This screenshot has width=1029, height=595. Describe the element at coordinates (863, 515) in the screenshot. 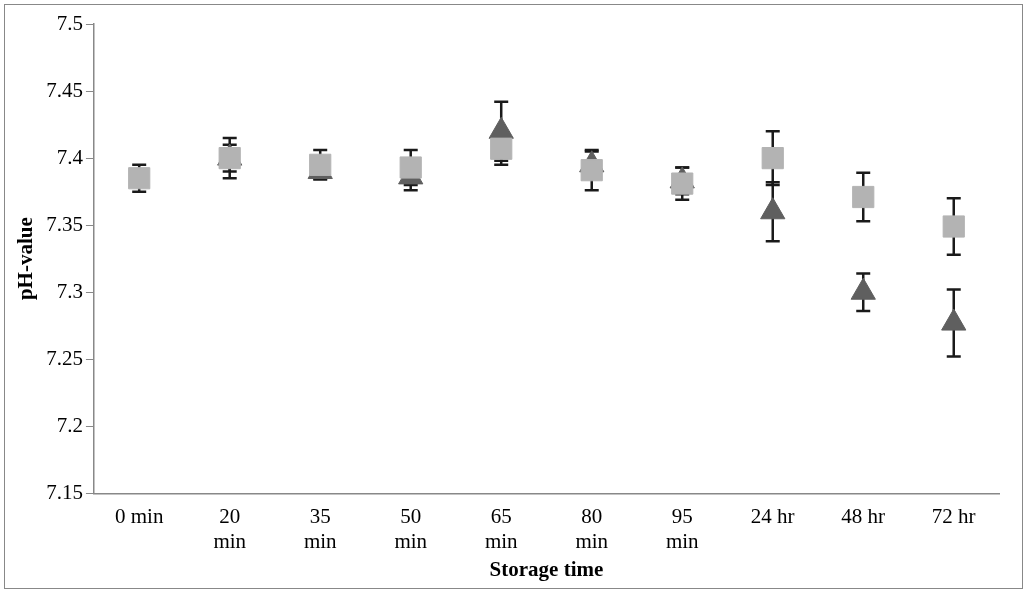

I see `x-tick-label: 48 hr` at that location.